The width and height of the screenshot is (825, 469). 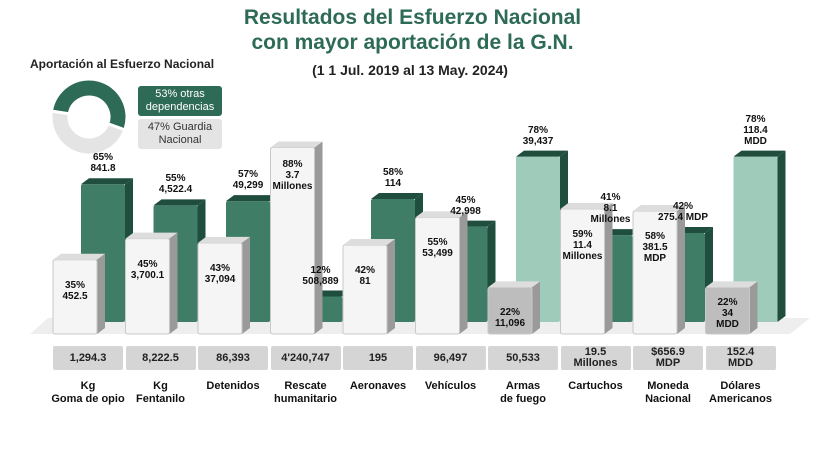 What do you see at coordinates (465, 205) in the screenshot?
I see `bar-other-label: 45% 42,998` at bounding box center [465, 205].